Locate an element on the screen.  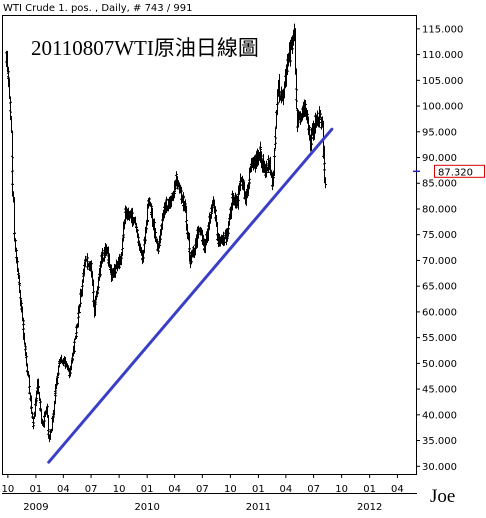
y-tick-label: 85.000 is located at coordinates (439, 184).